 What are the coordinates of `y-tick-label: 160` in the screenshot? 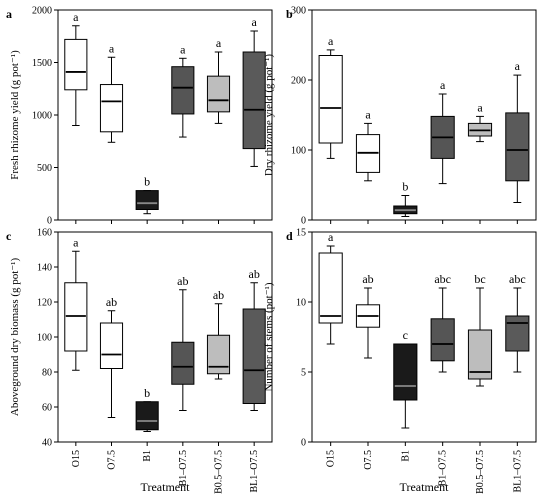 It's located at (44, 233).